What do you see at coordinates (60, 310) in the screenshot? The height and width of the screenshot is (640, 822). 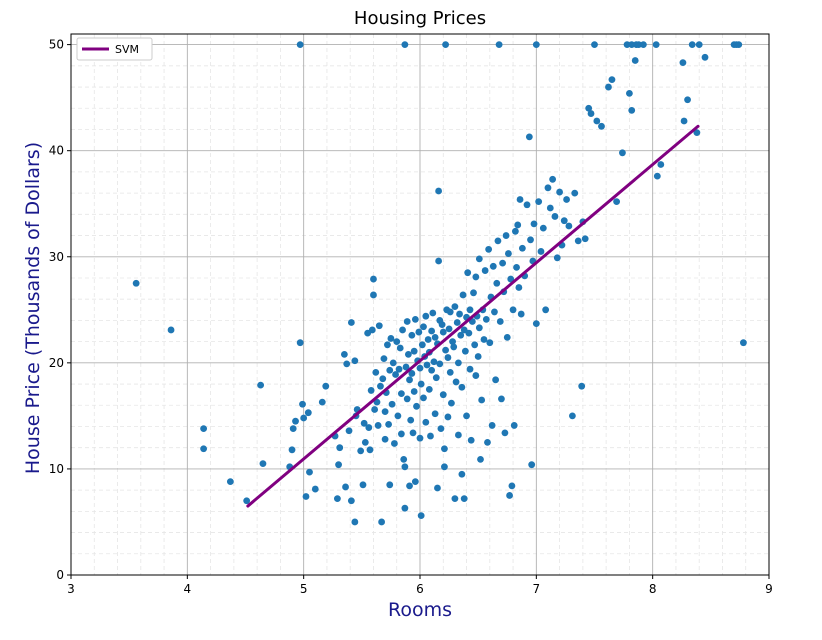 I see `y-axis-ticks: 0 10 20 30 40 50` at bounding box center [60, 310].